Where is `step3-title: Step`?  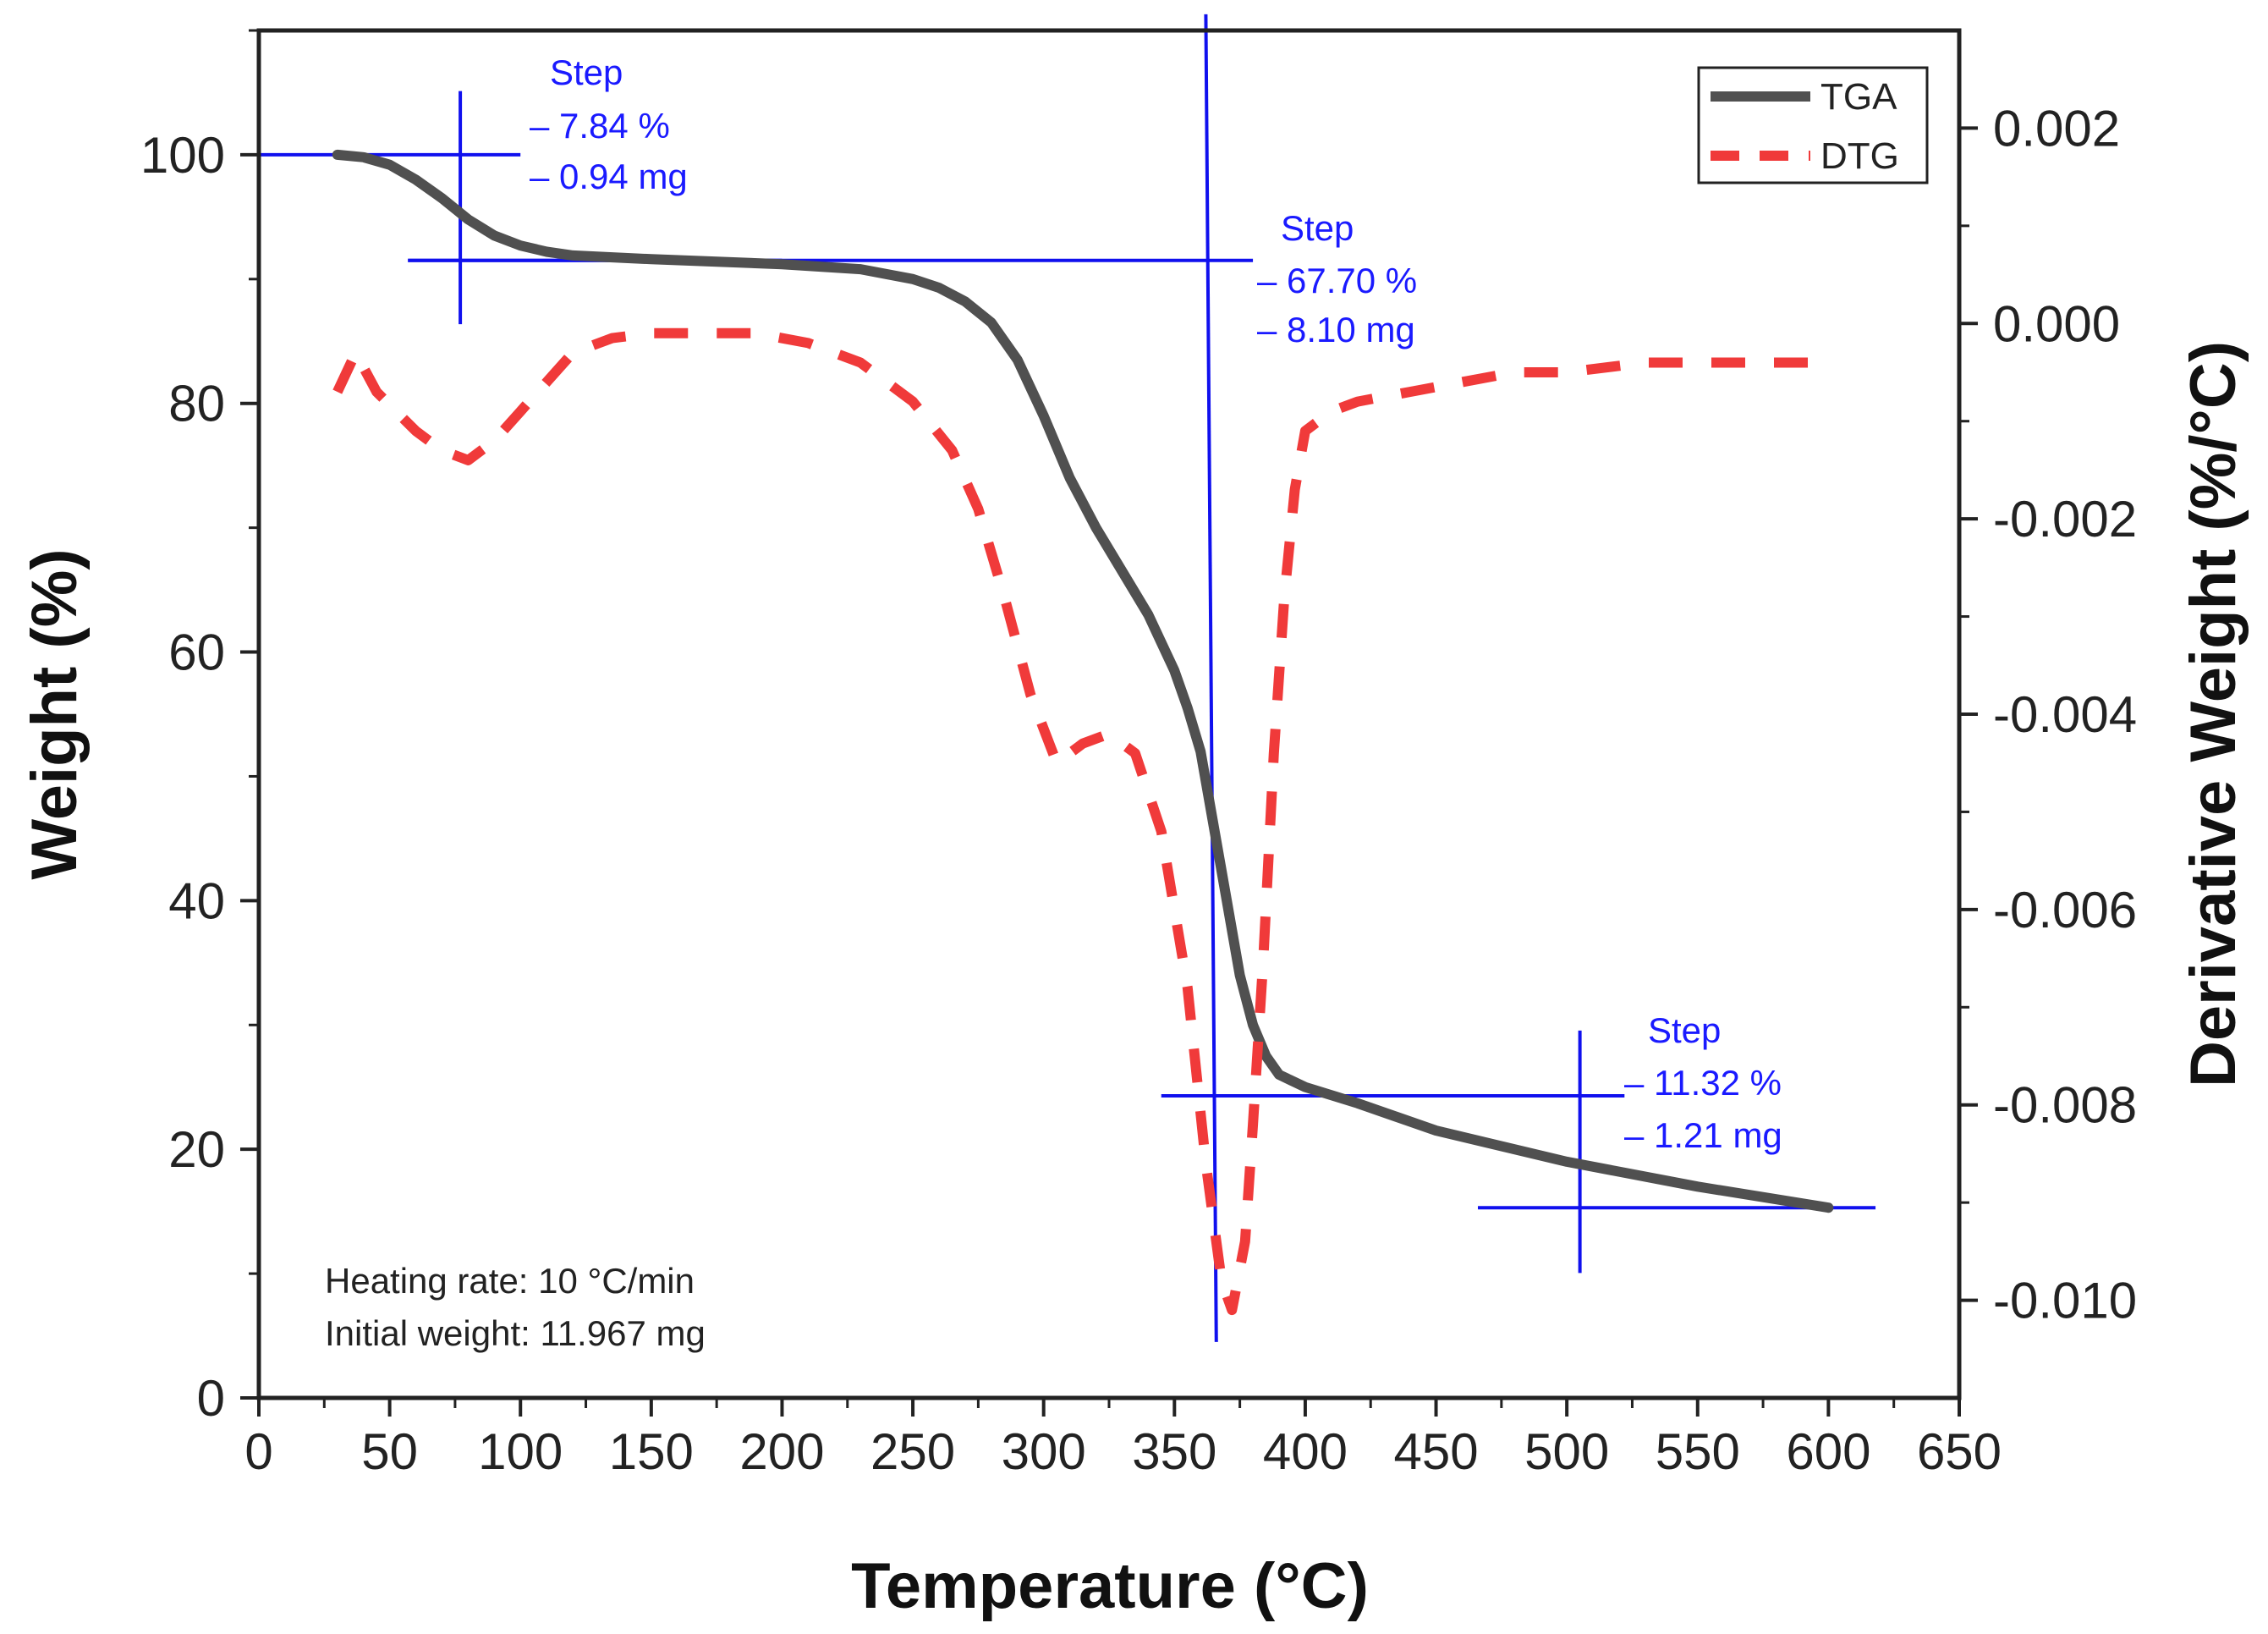
step3-title: Step is located at coordinates (1684, 1030).